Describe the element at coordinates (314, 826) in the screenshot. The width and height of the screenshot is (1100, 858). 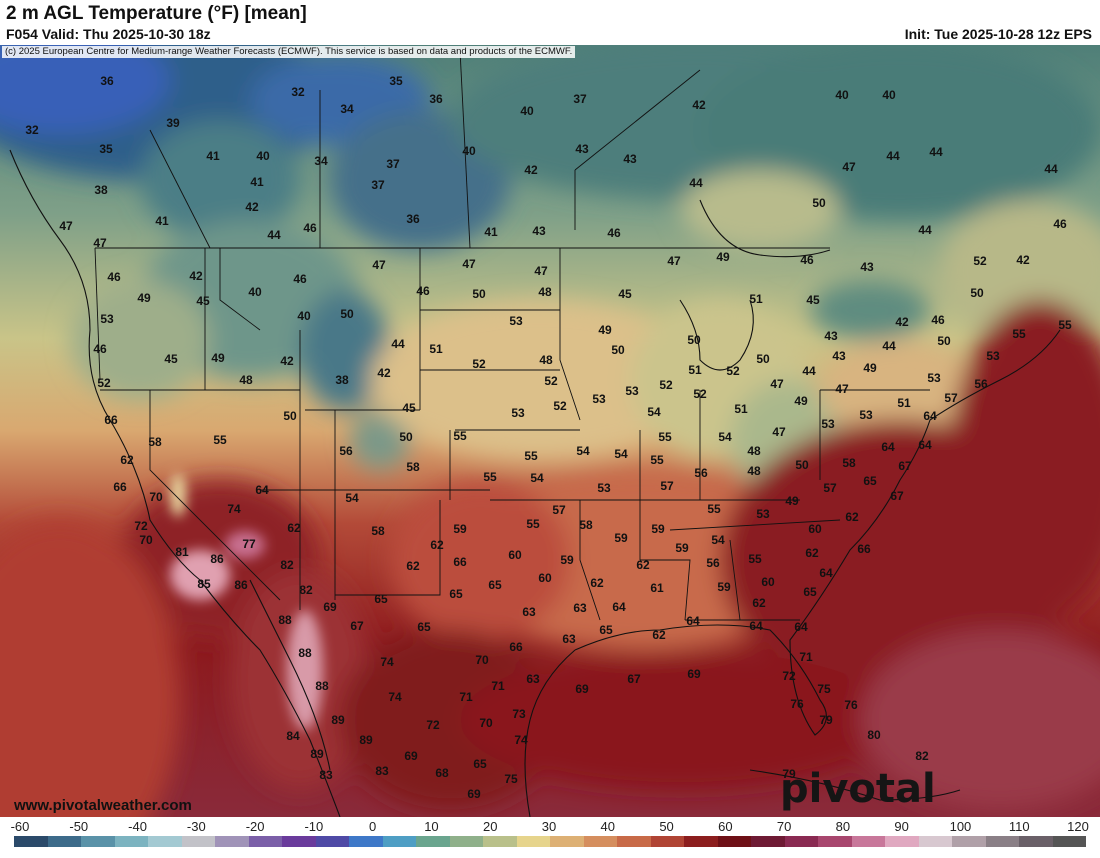
I see `legend-tick-label: -10` at that location.